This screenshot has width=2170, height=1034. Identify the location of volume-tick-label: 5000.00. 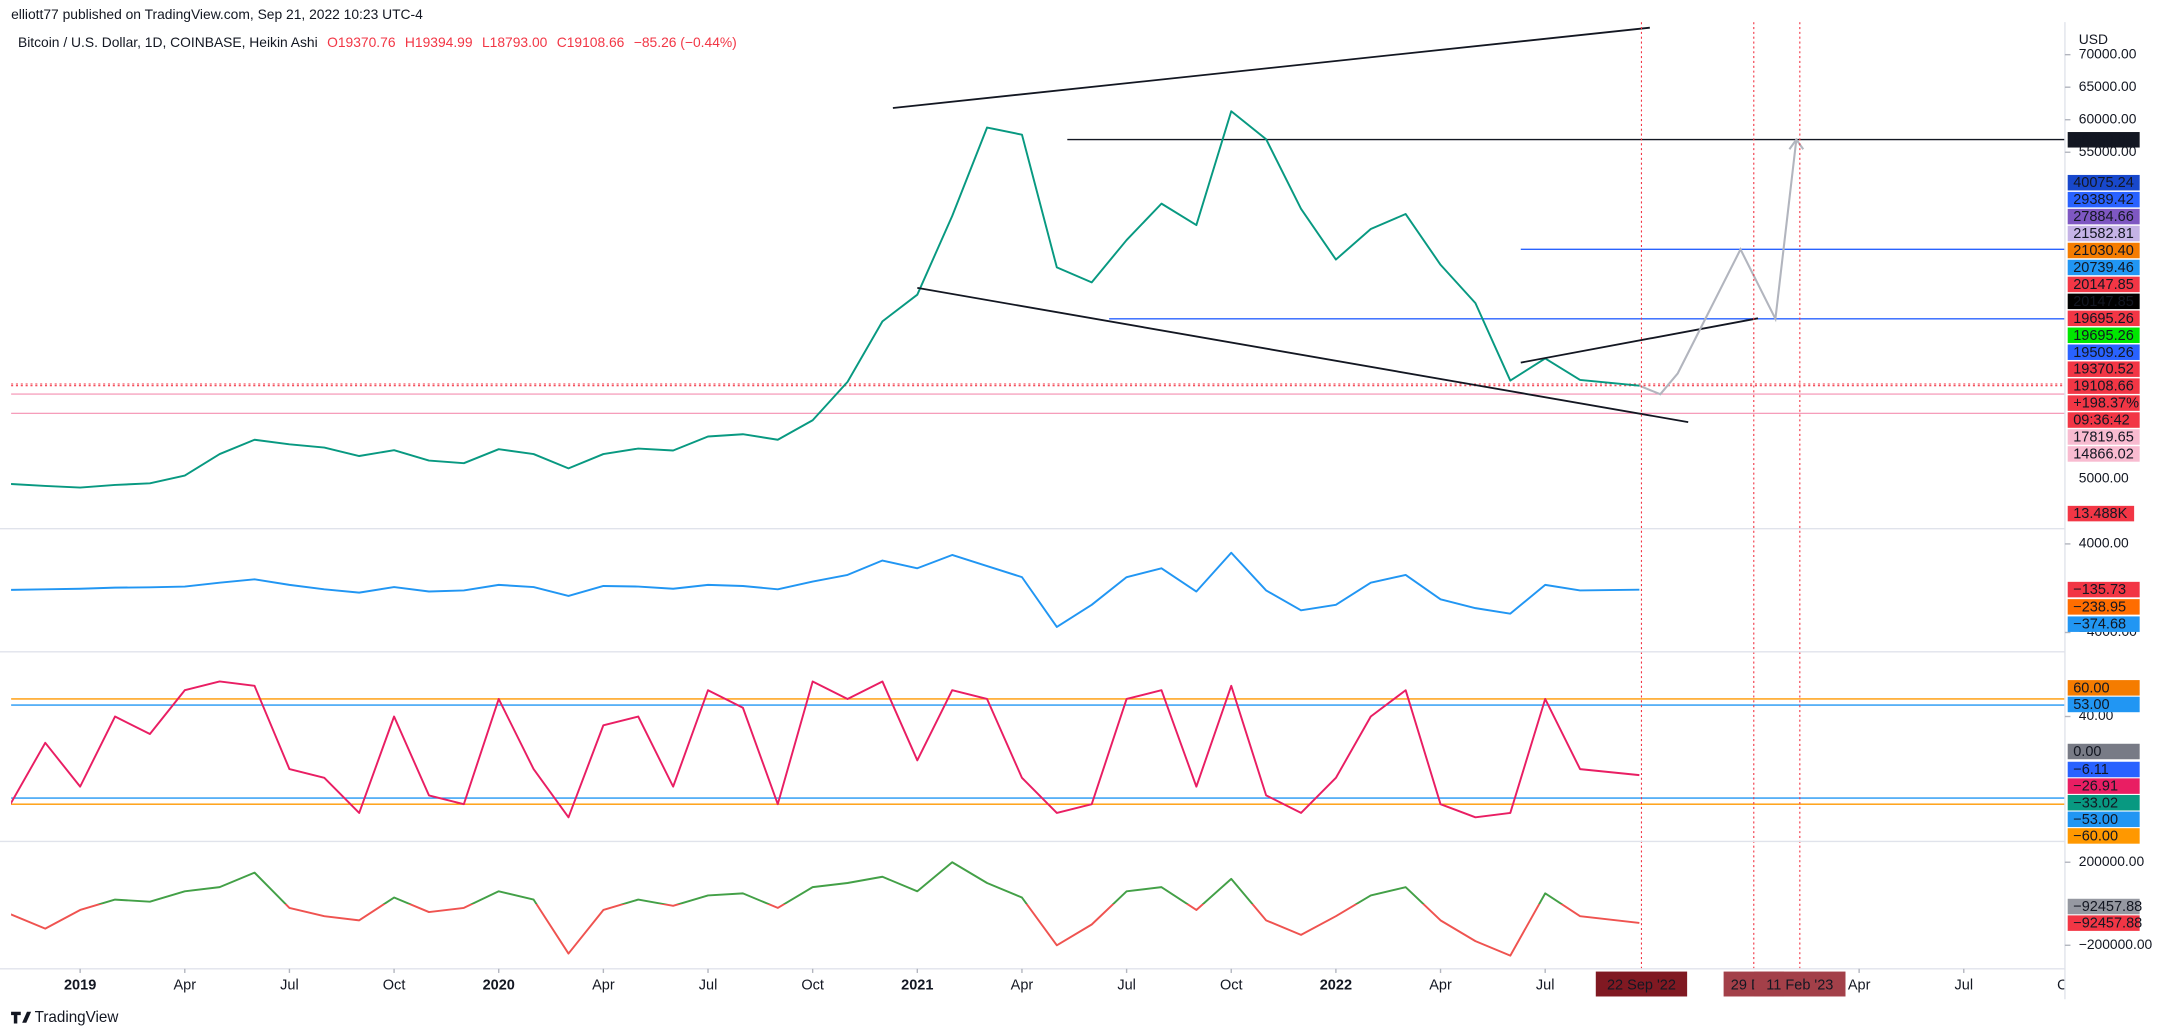
(2104, 478).